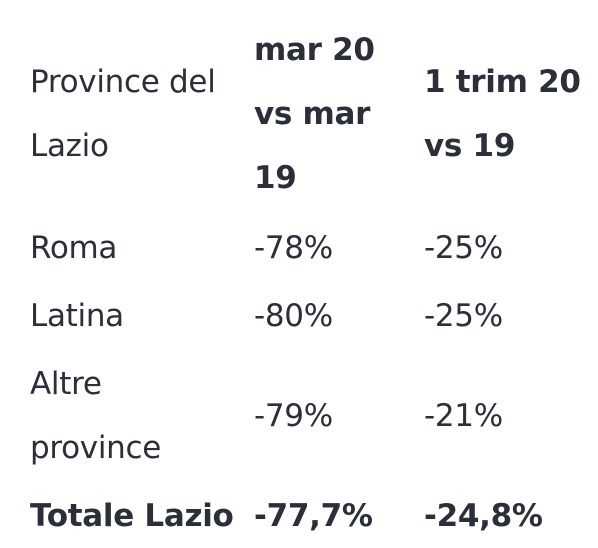  What do you see at coordinates (314, 50) in the screenshot?
I see `header-mar-line1: mar 20` at bounding box center [314, 50].